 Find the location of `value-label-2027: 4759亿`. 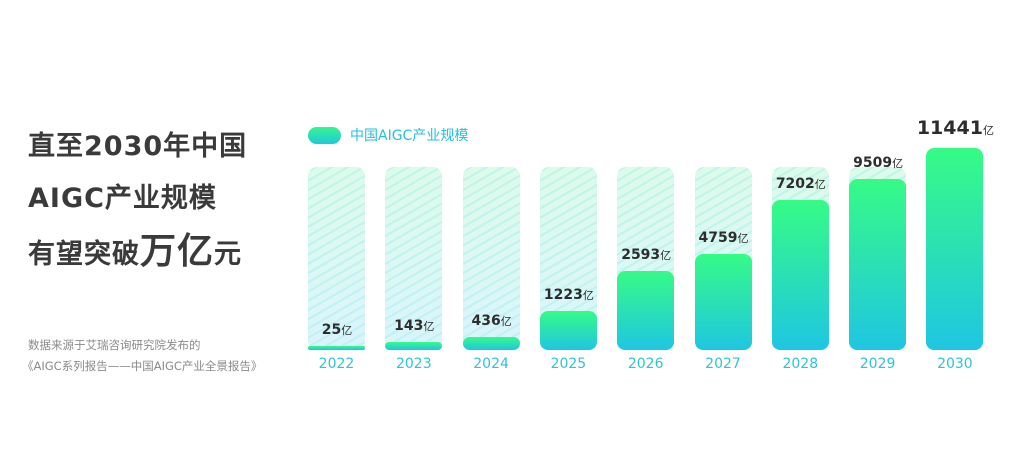

value-label-2027: 4759亿 is located at coordinates (724, 238).